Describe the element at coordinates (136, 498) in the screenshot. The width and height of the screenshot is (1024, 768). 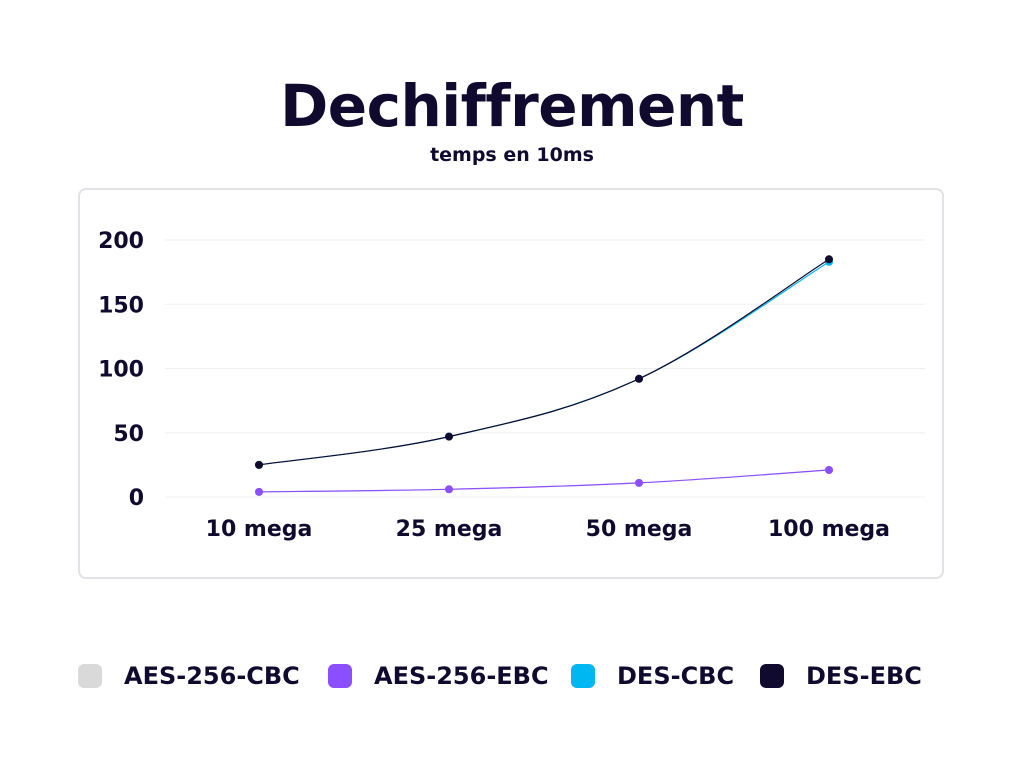
I see `y-tick-label: 0` at that location.